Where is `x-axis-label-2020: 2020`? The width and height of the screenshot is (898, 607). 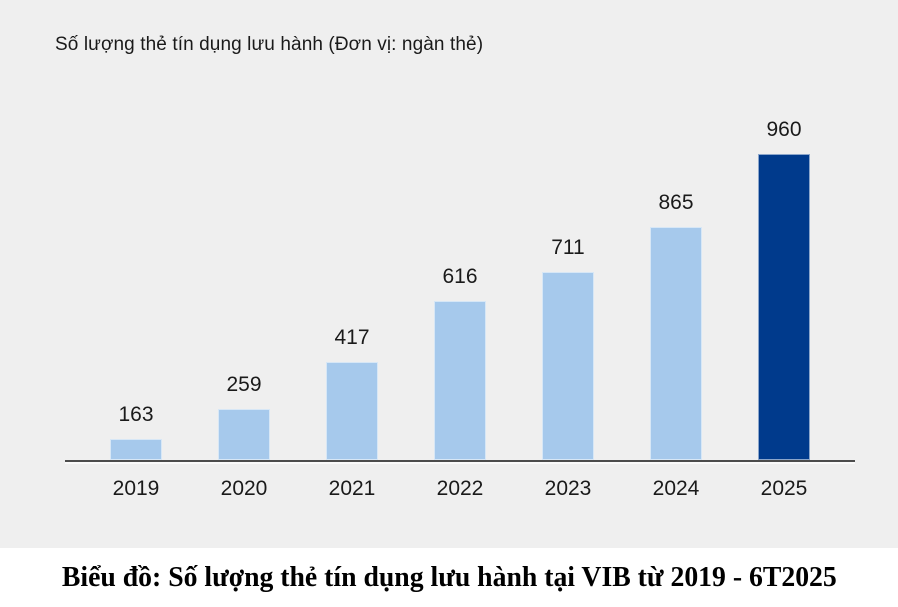
x-axis-label-2020: 2020 is located at coordinates (244, 488).